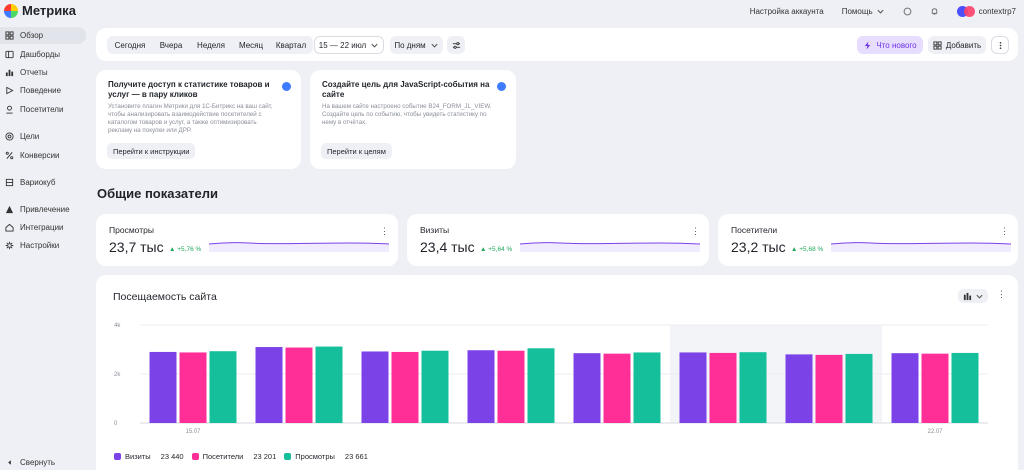  What do you see at coordinates (326, 456) in the screenshot?
I see `legend-item: Просмотры 23 661` at bounding box center [326, 456].